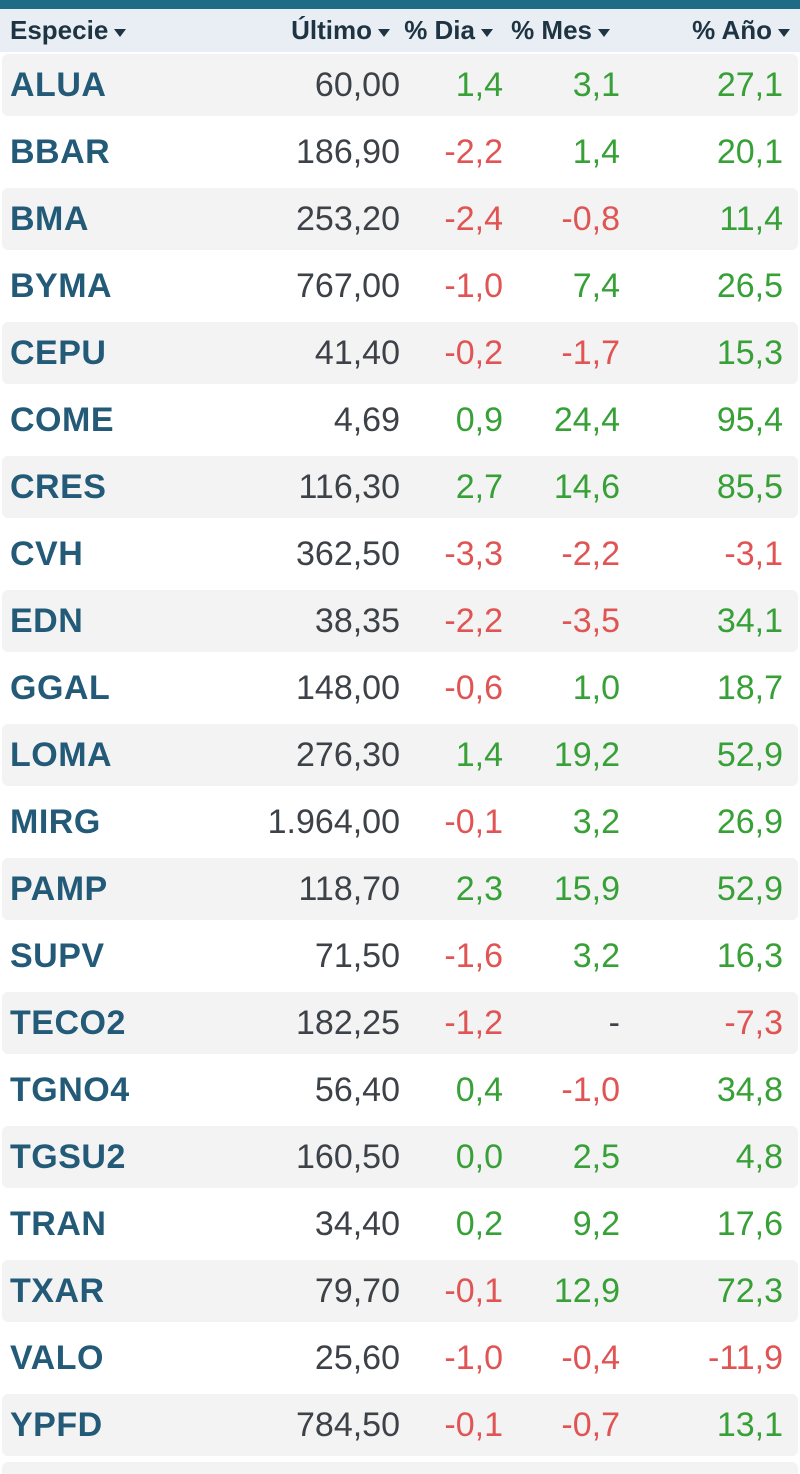 The width and height of the screenshot is (800, 1474). What do you see at coordinates (400, 286) in the screenshot?
I see `table-row: BYMA 767,00 -1,0 7,4 26,5` at bounding box center [400, 286].